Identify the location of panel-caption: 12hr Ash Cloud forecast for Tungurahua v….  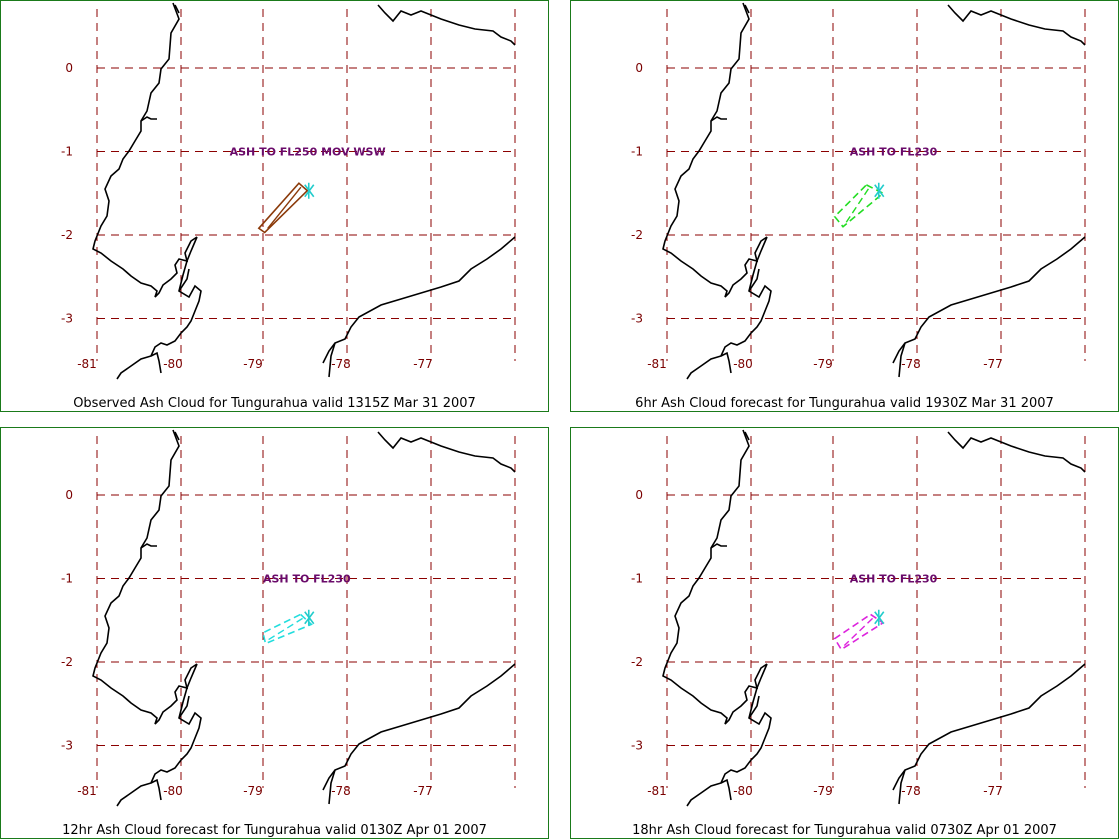
(274, 830).